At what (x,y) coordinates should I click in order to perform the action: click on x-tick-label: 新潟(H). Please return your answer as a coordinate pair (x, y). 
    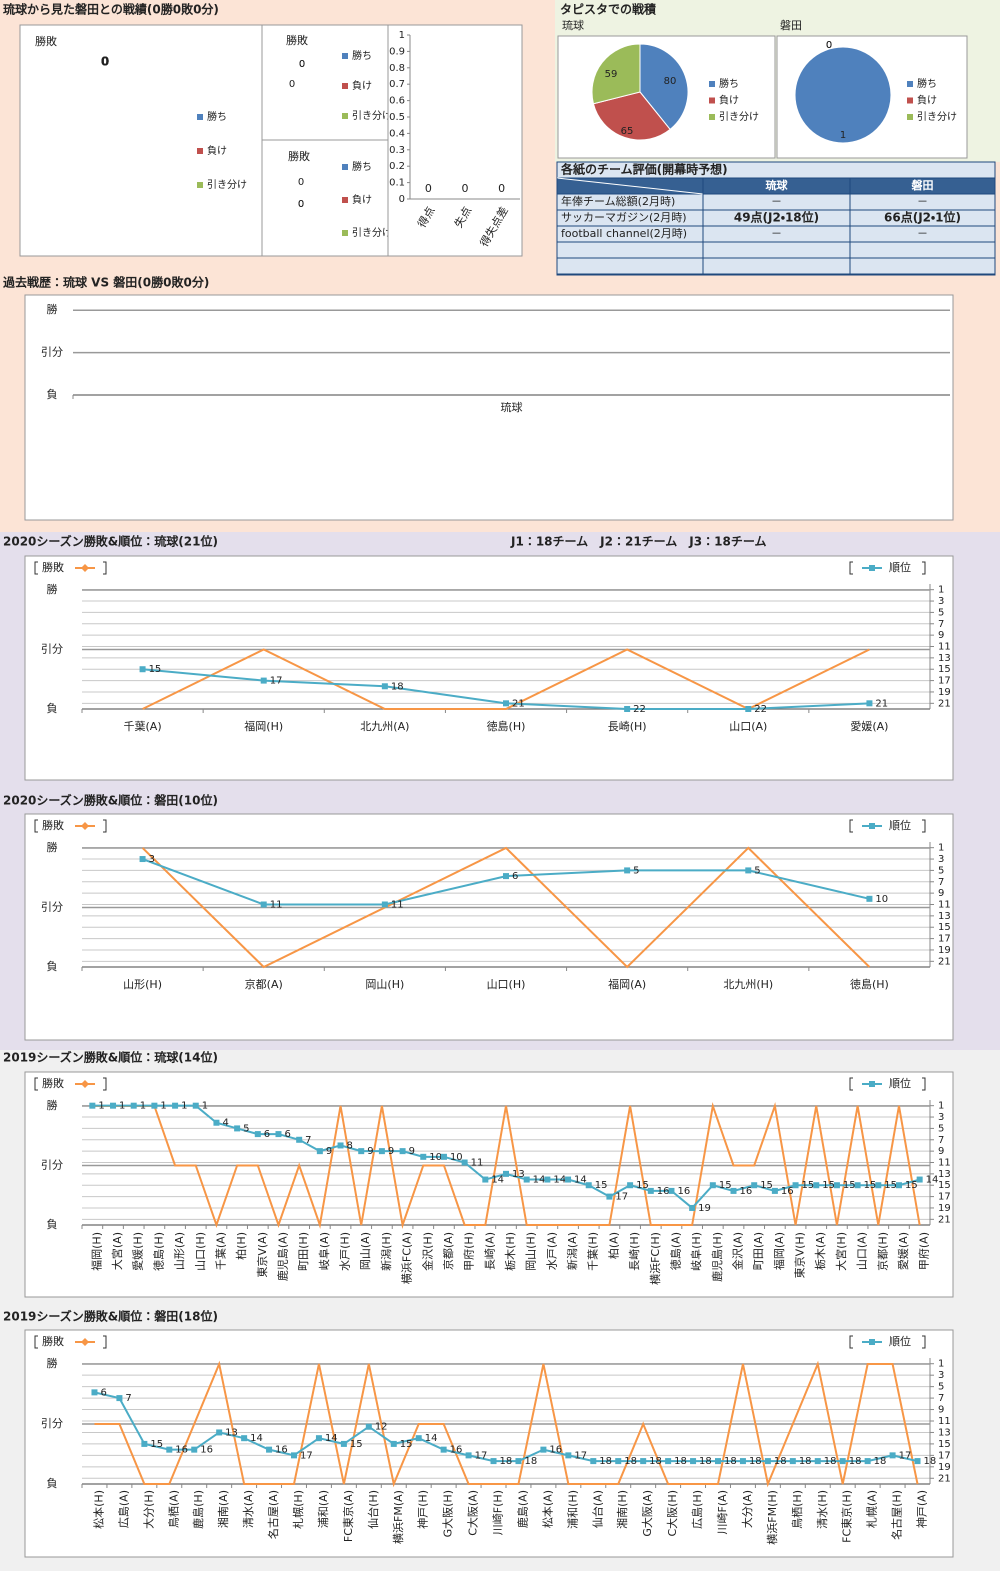
    Looking at the image, I should click on (386, 1251).